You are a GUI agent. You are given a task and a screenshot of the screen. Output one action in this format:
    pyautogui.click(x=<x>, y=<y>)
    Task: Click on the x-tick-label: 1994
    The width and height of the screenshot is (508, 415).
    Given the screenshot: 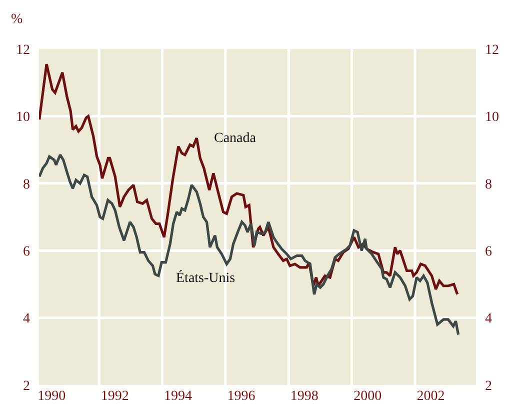 What is the action you would take?
    pyautogui.click(x=178, y=396)
    